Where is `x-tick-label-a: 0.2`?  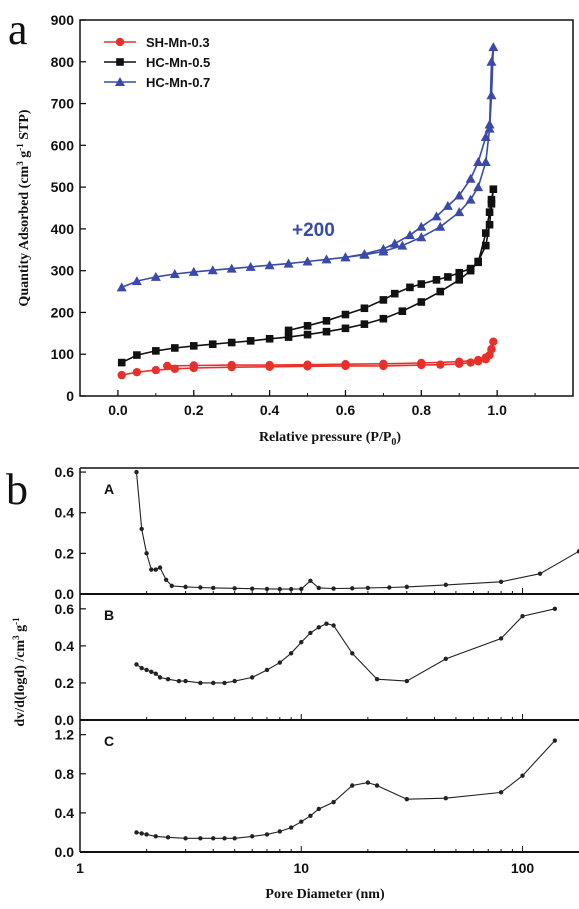 x-tick-label-a: 0.2 is located at coordinates (194, 410).